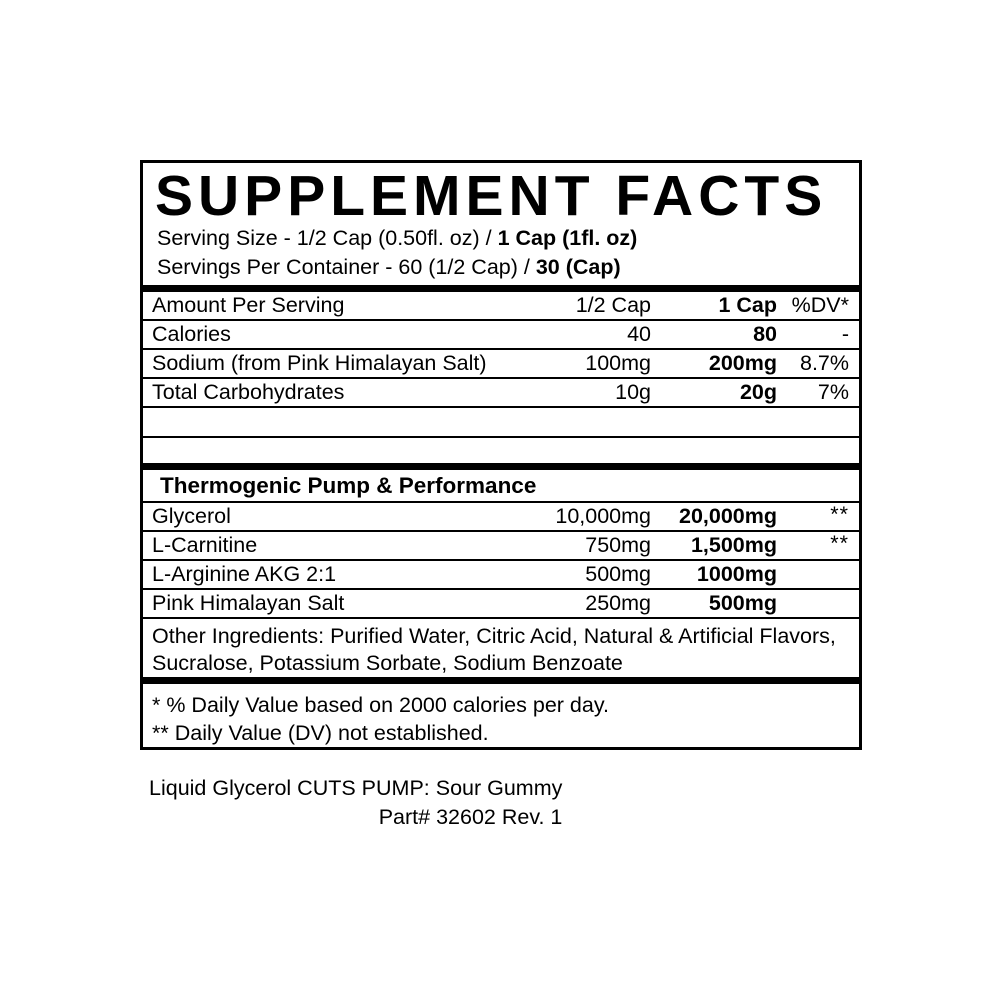 This screenshot has height=1000, width=1000. Describe the element at coordinates (501, 517) in the screenshot. I see `table-row-glycerol: Glycerol 10,000mg 20,000mg **` at that location.